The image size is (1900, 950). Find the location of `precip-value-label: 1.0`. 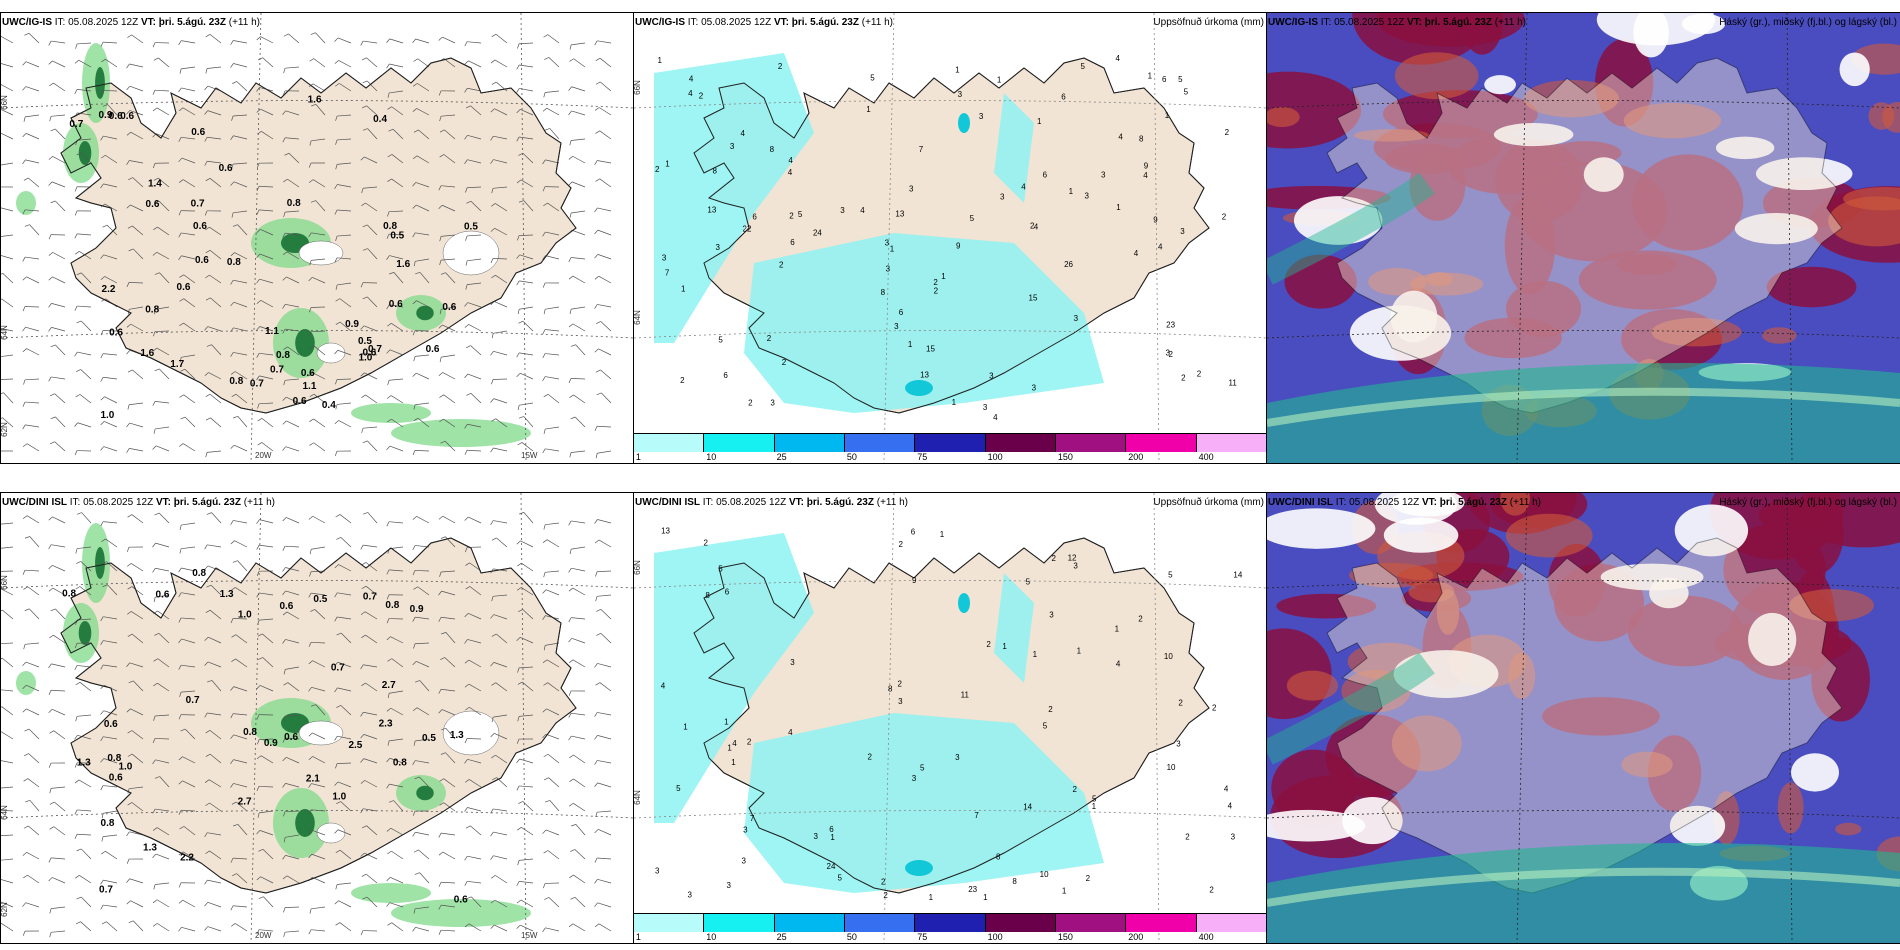

precip-value-label: 1.0 is located at coordinates (125, 767).